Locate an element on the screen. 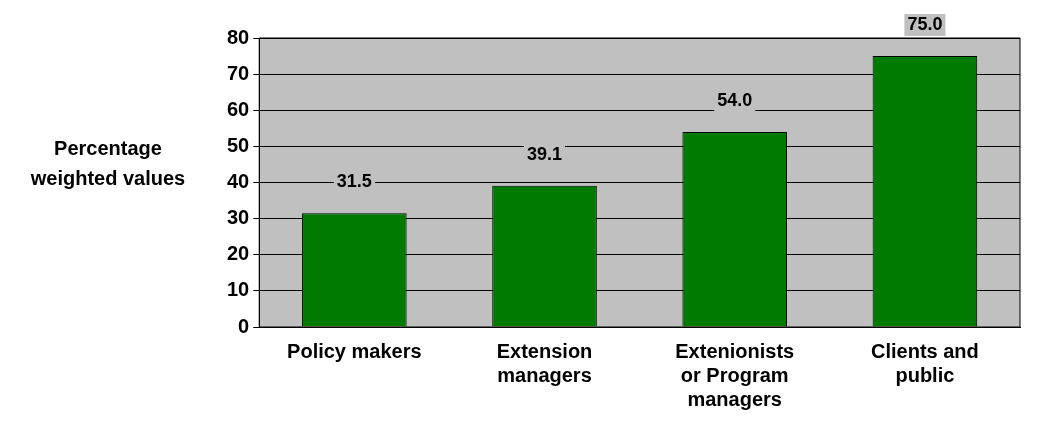  y-tick-label: 50 is located at coordinates (238, 144).